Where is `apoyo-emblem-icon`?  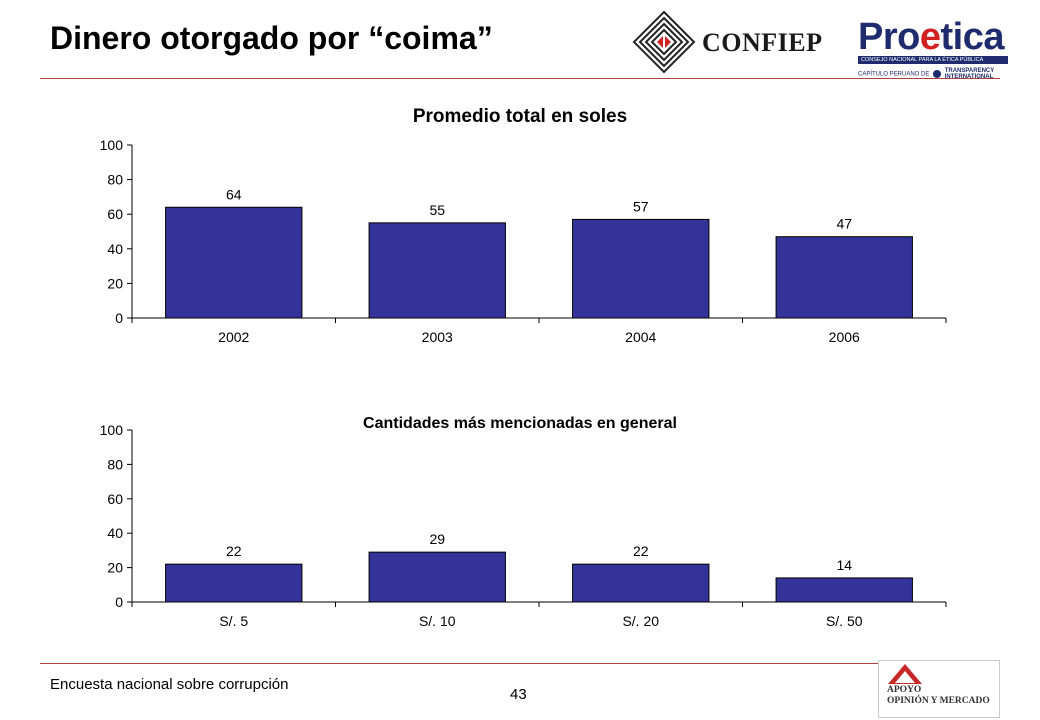 apoyo-emblem-icon is located at coordinates (905, 674).